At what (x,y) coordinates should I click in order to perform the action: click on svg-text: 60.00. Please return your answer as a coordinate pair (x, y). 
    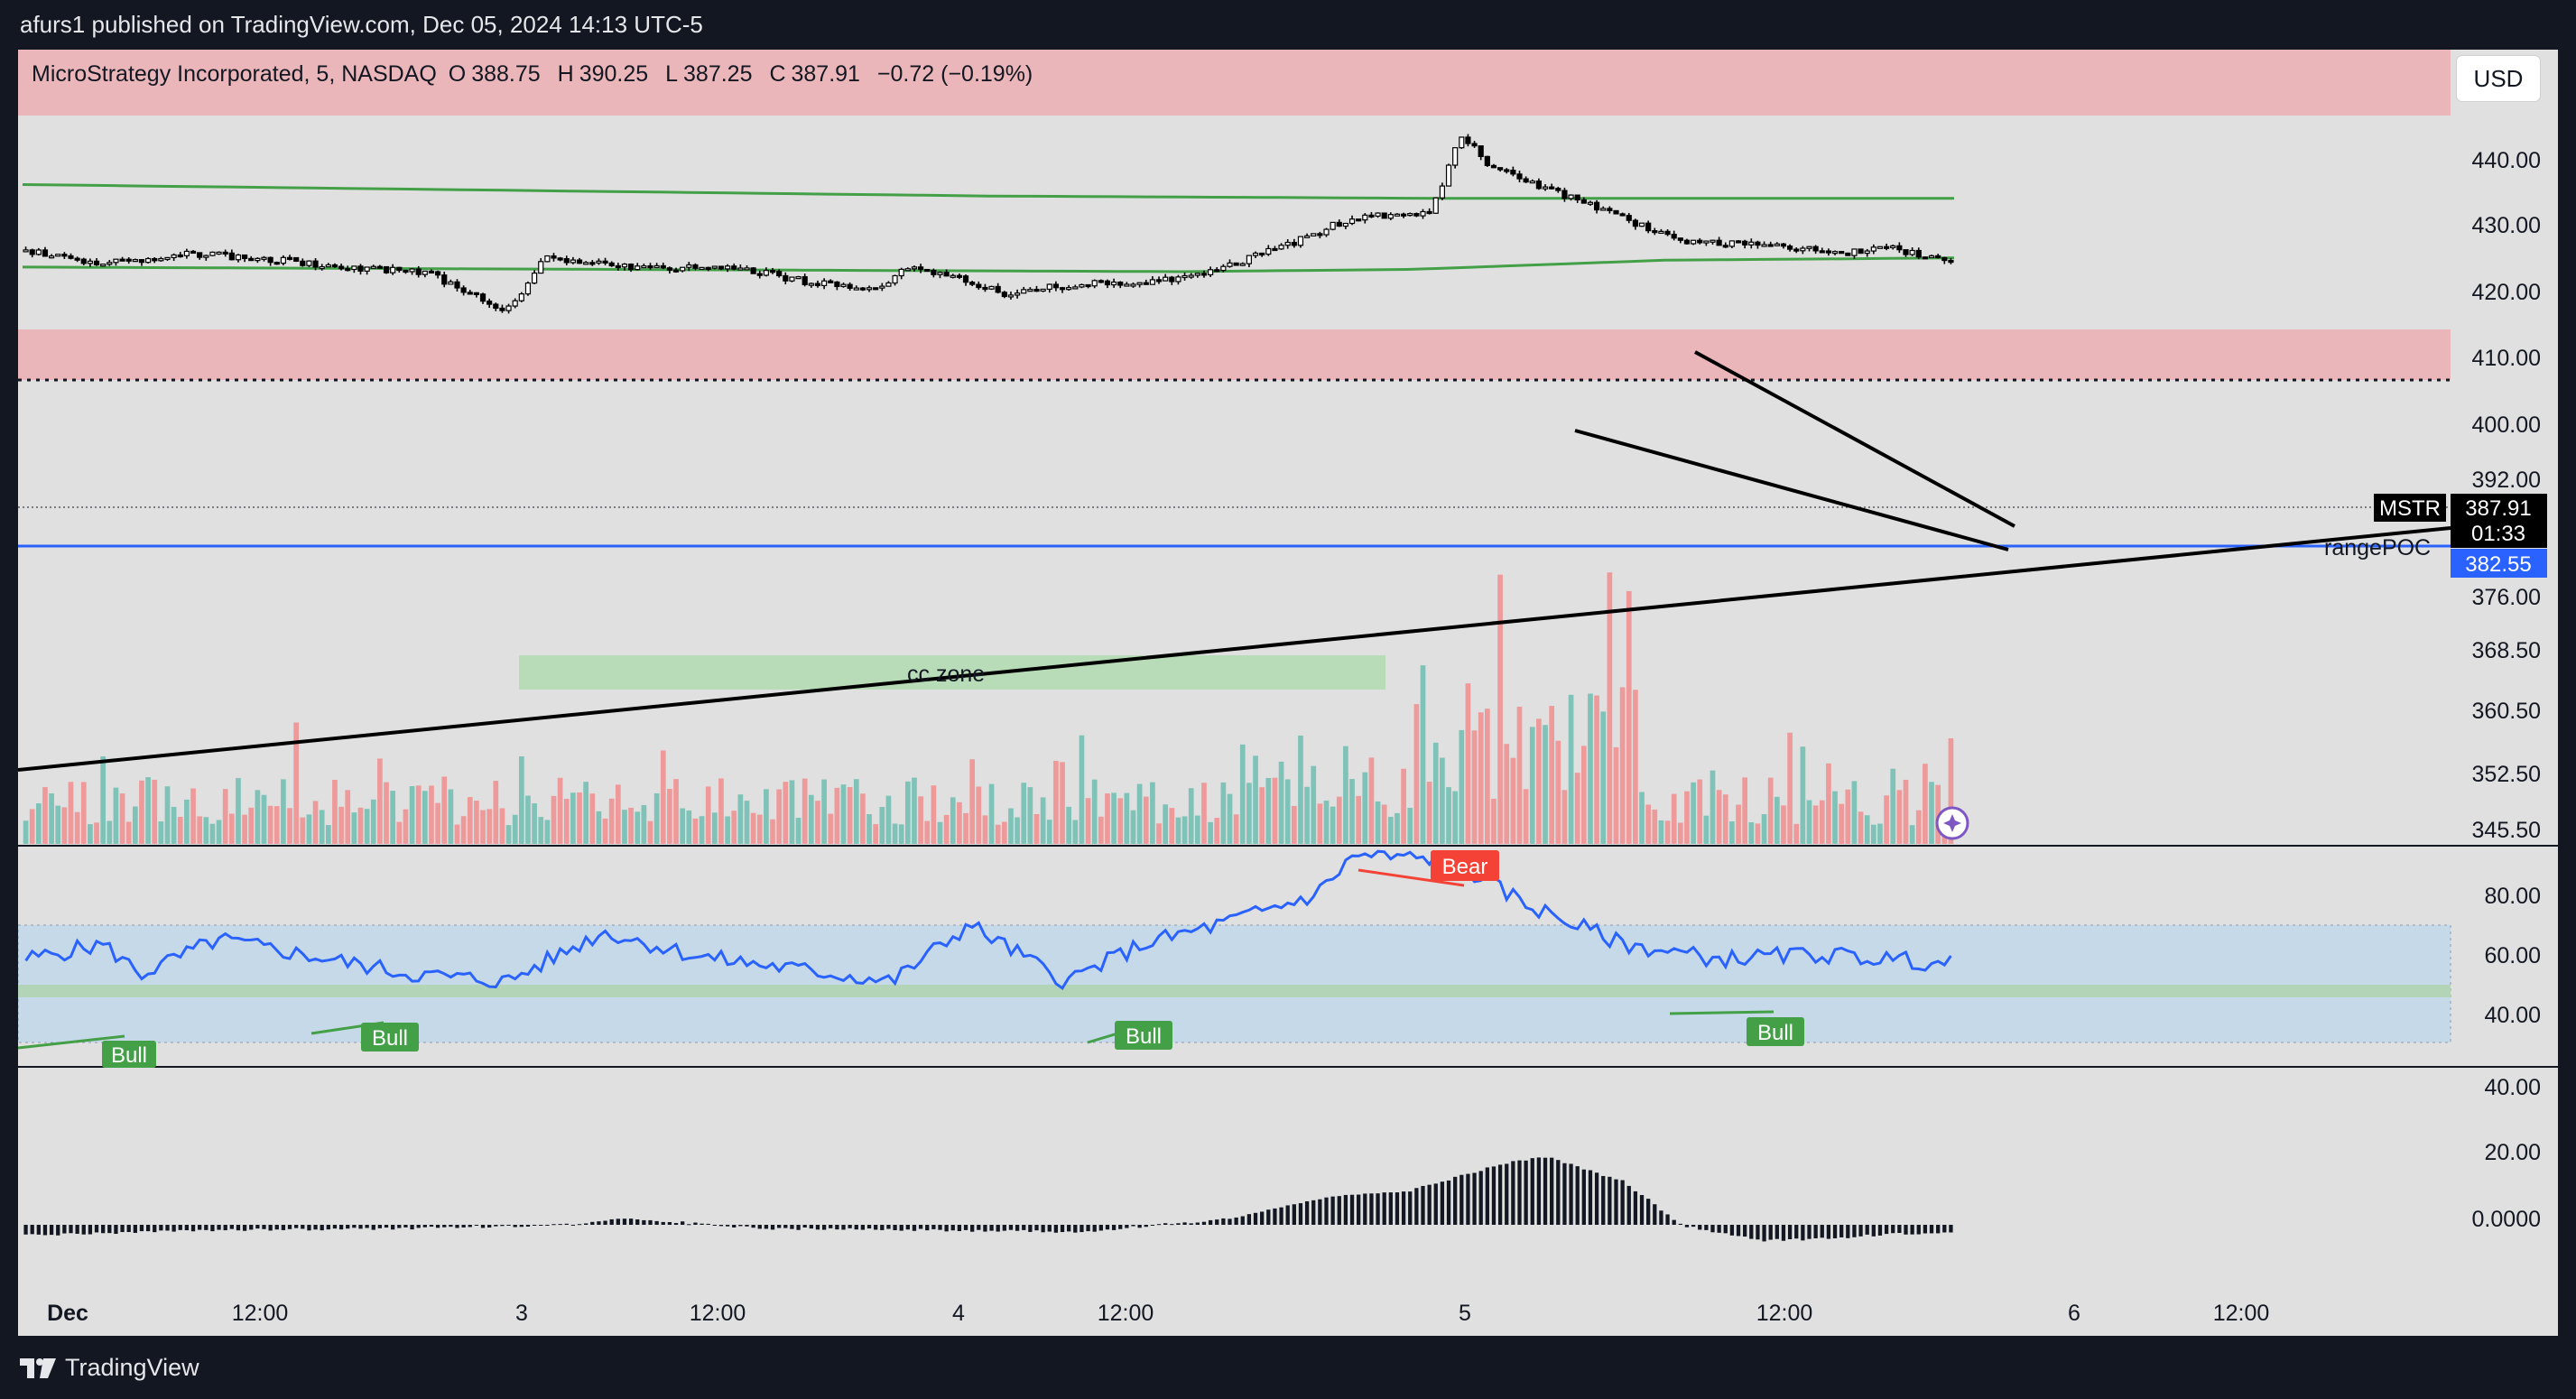
    Looking at the image, I should click on (2512, 956).